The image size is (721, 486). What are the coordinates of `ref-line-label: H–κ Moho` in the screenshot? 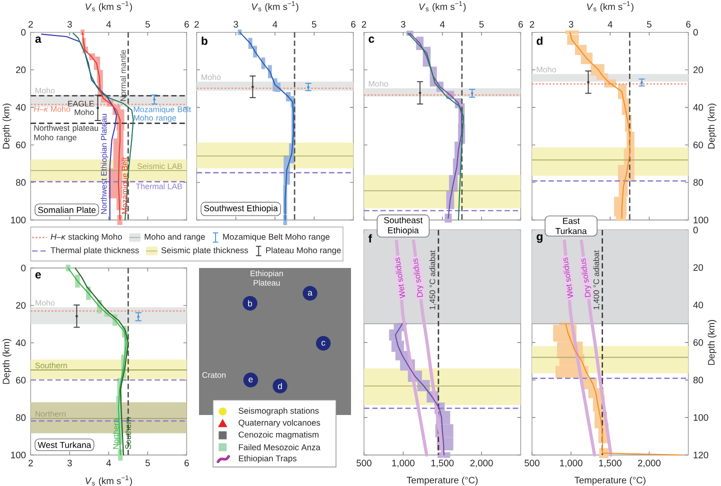 It's located at (52, 109).